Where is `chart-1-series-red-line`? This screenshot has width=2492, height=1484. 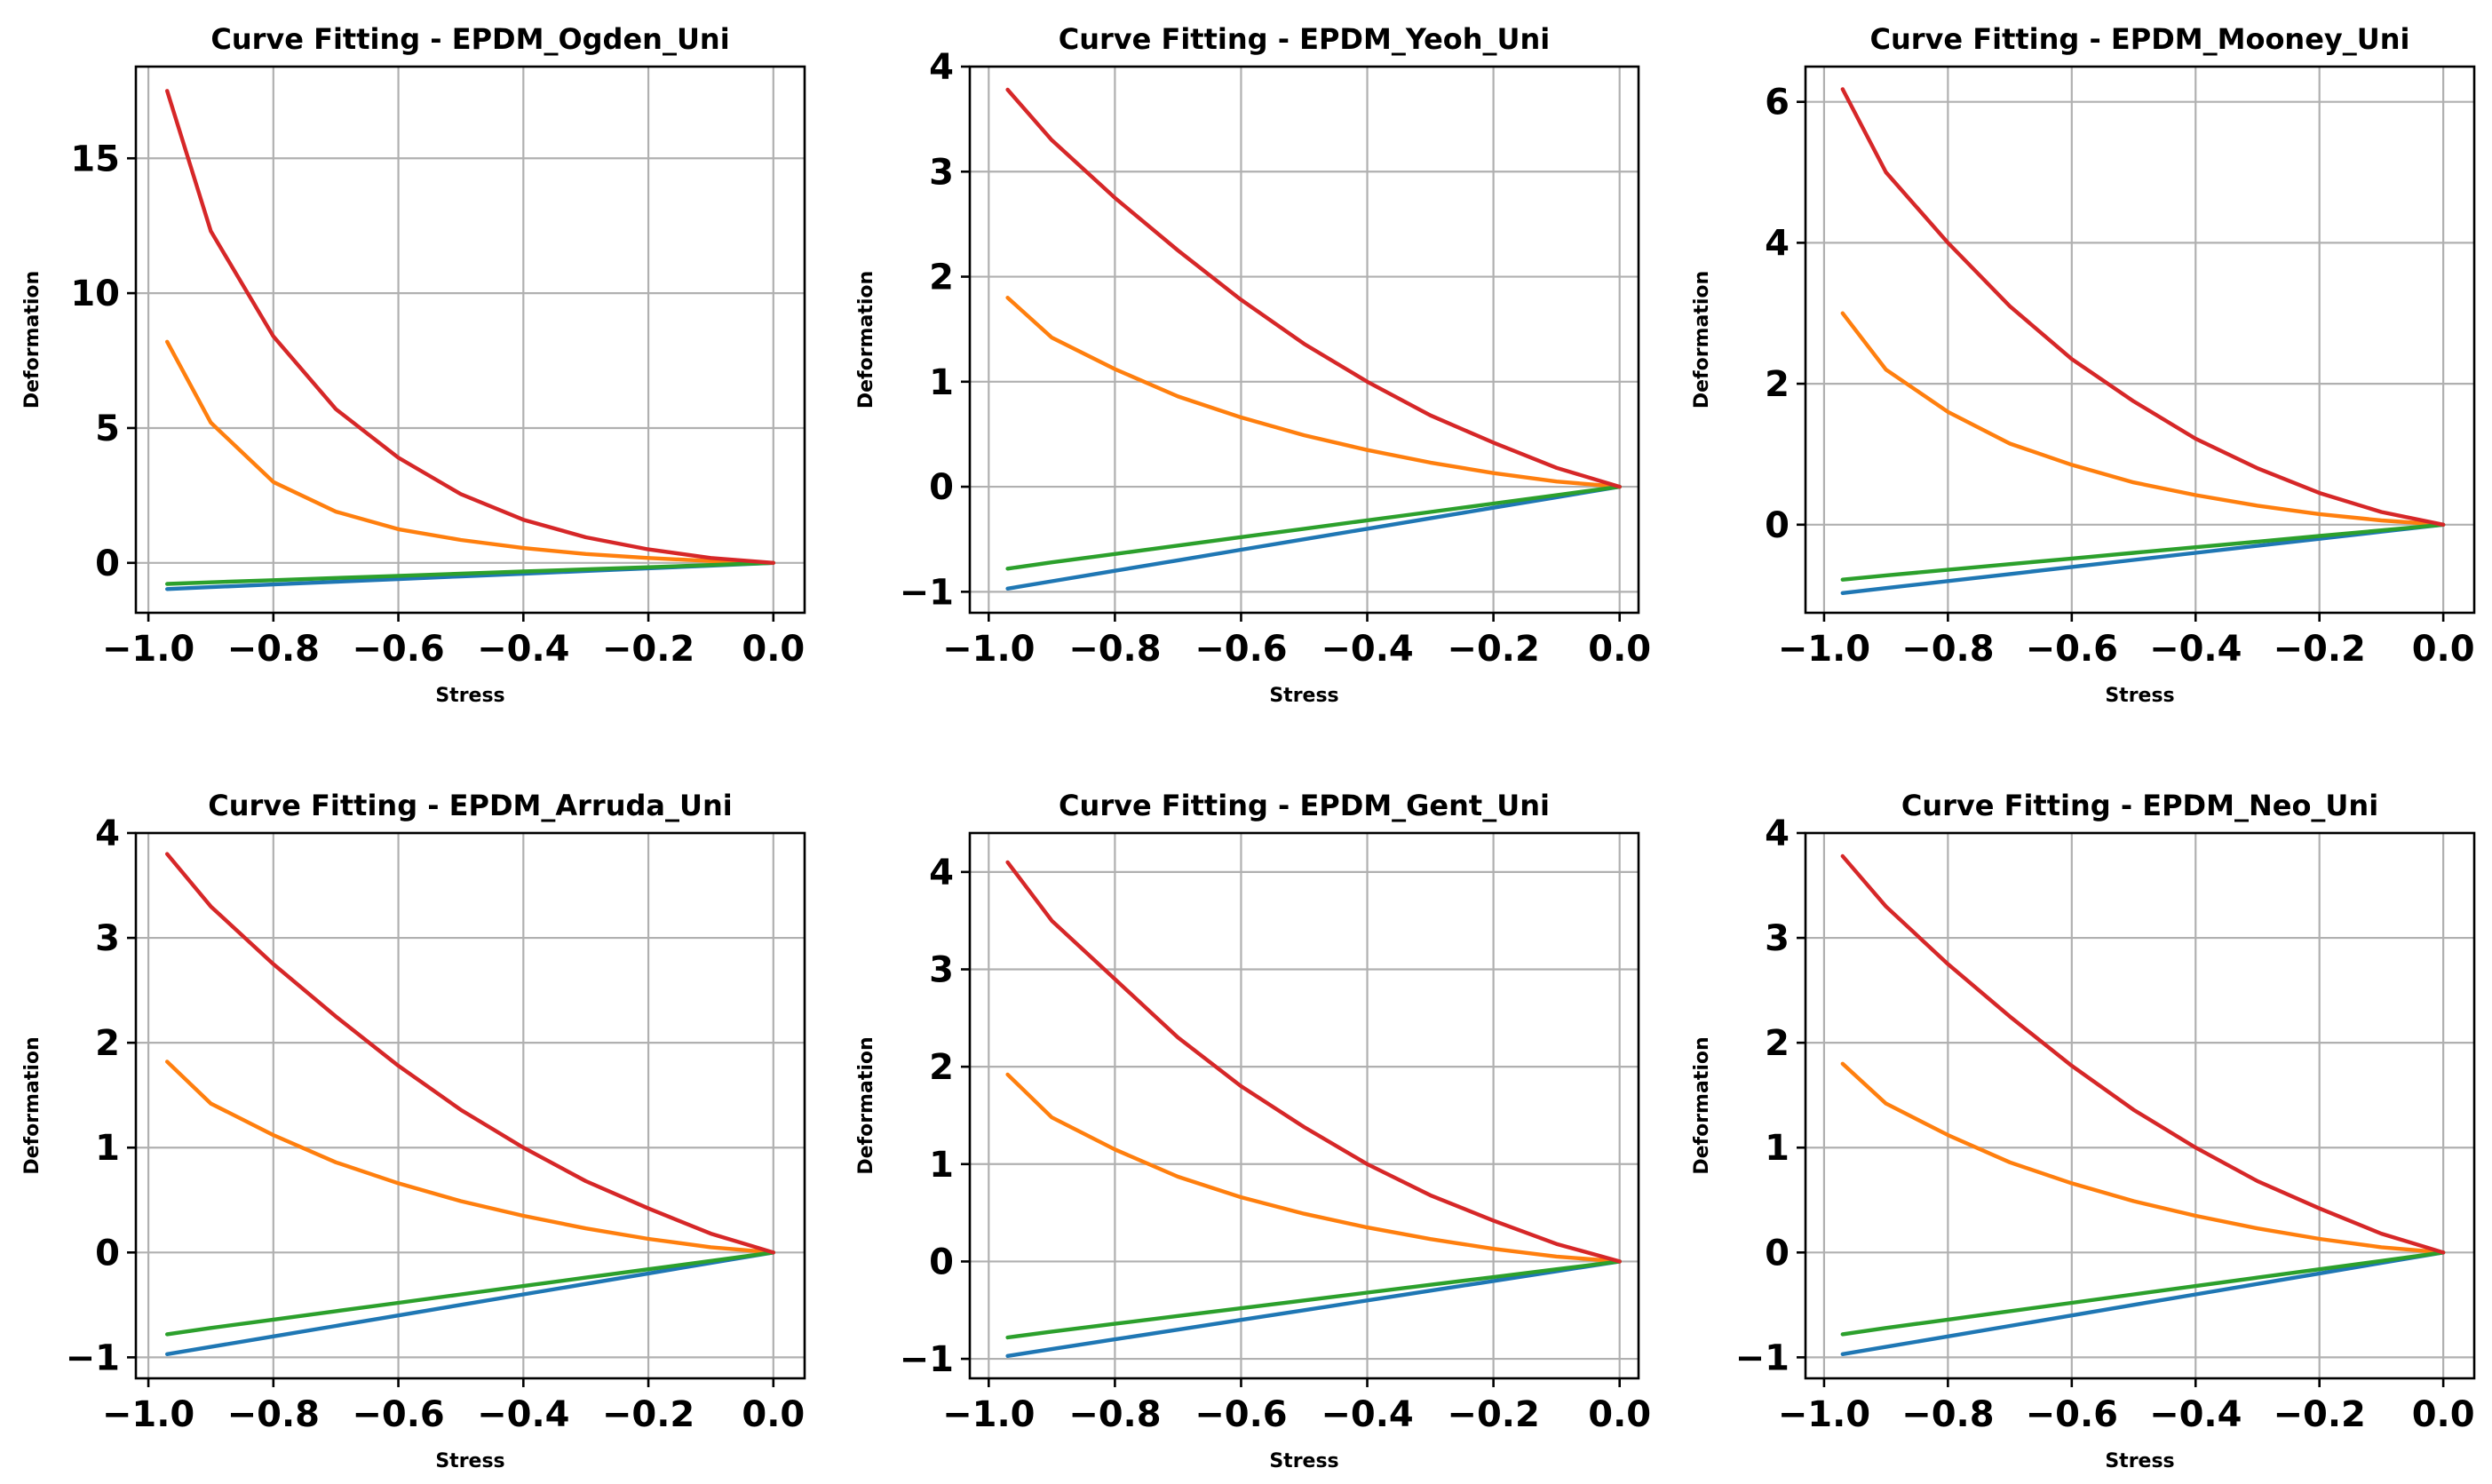 chart-1-series-red-line is located at coordinates (469, 327).